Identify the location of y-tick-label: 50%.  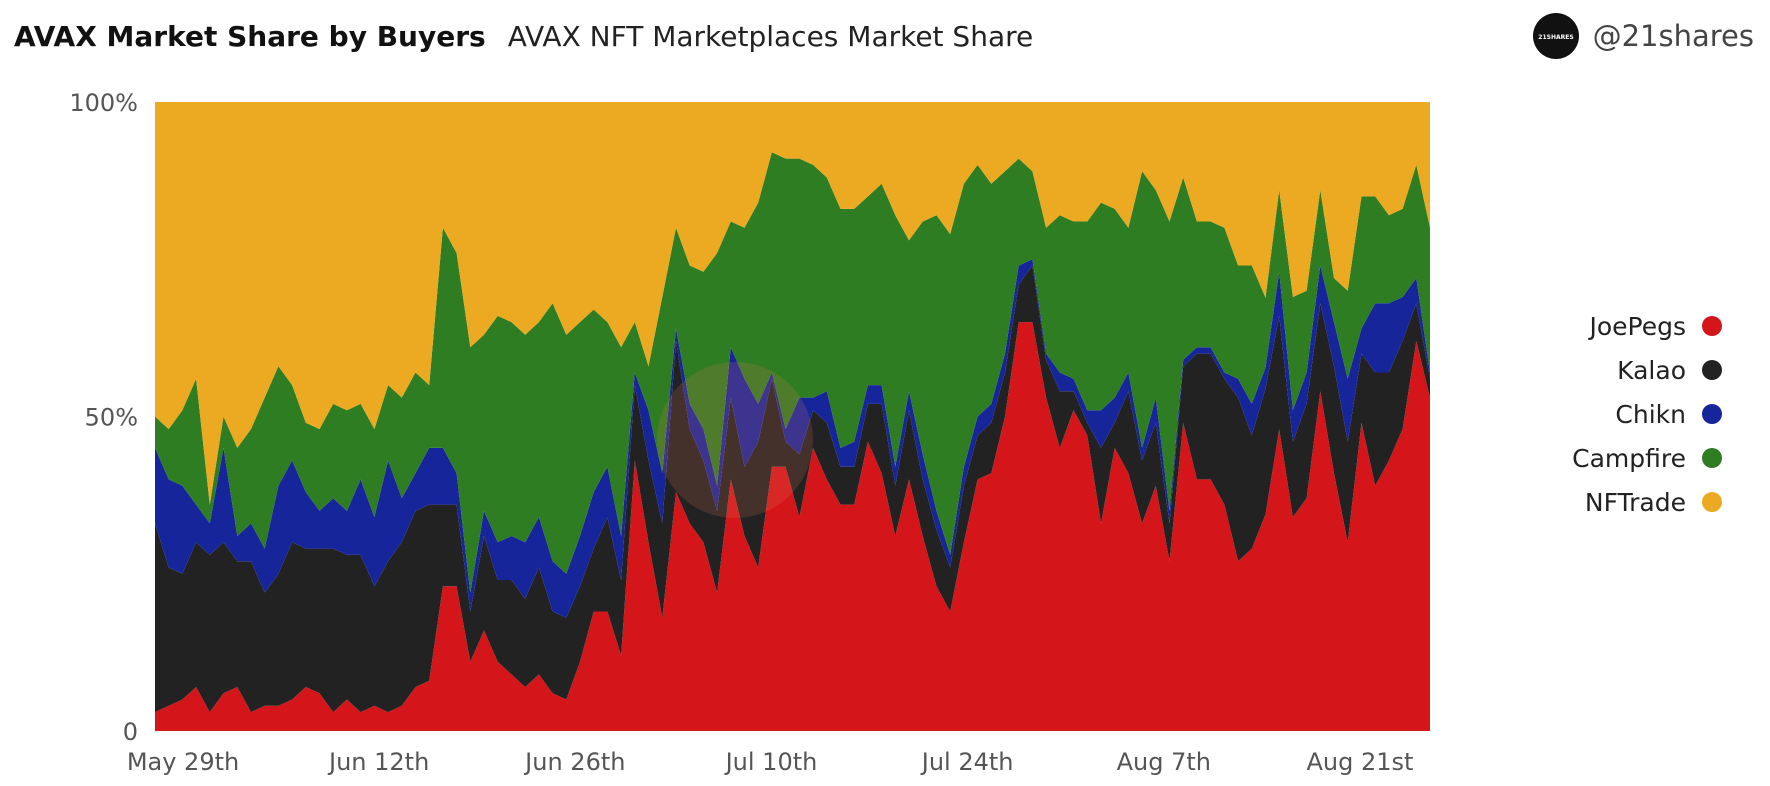
(111, 418).